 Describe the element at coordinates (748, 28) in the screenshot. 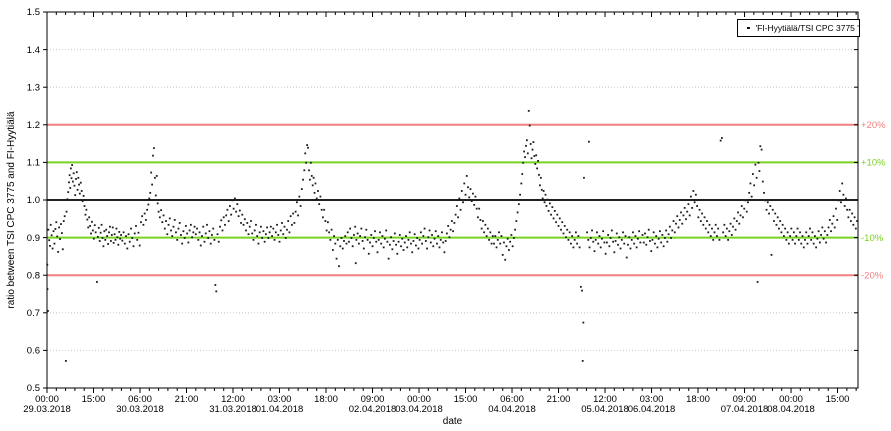

I see `scatter-marker-icon` at that location.